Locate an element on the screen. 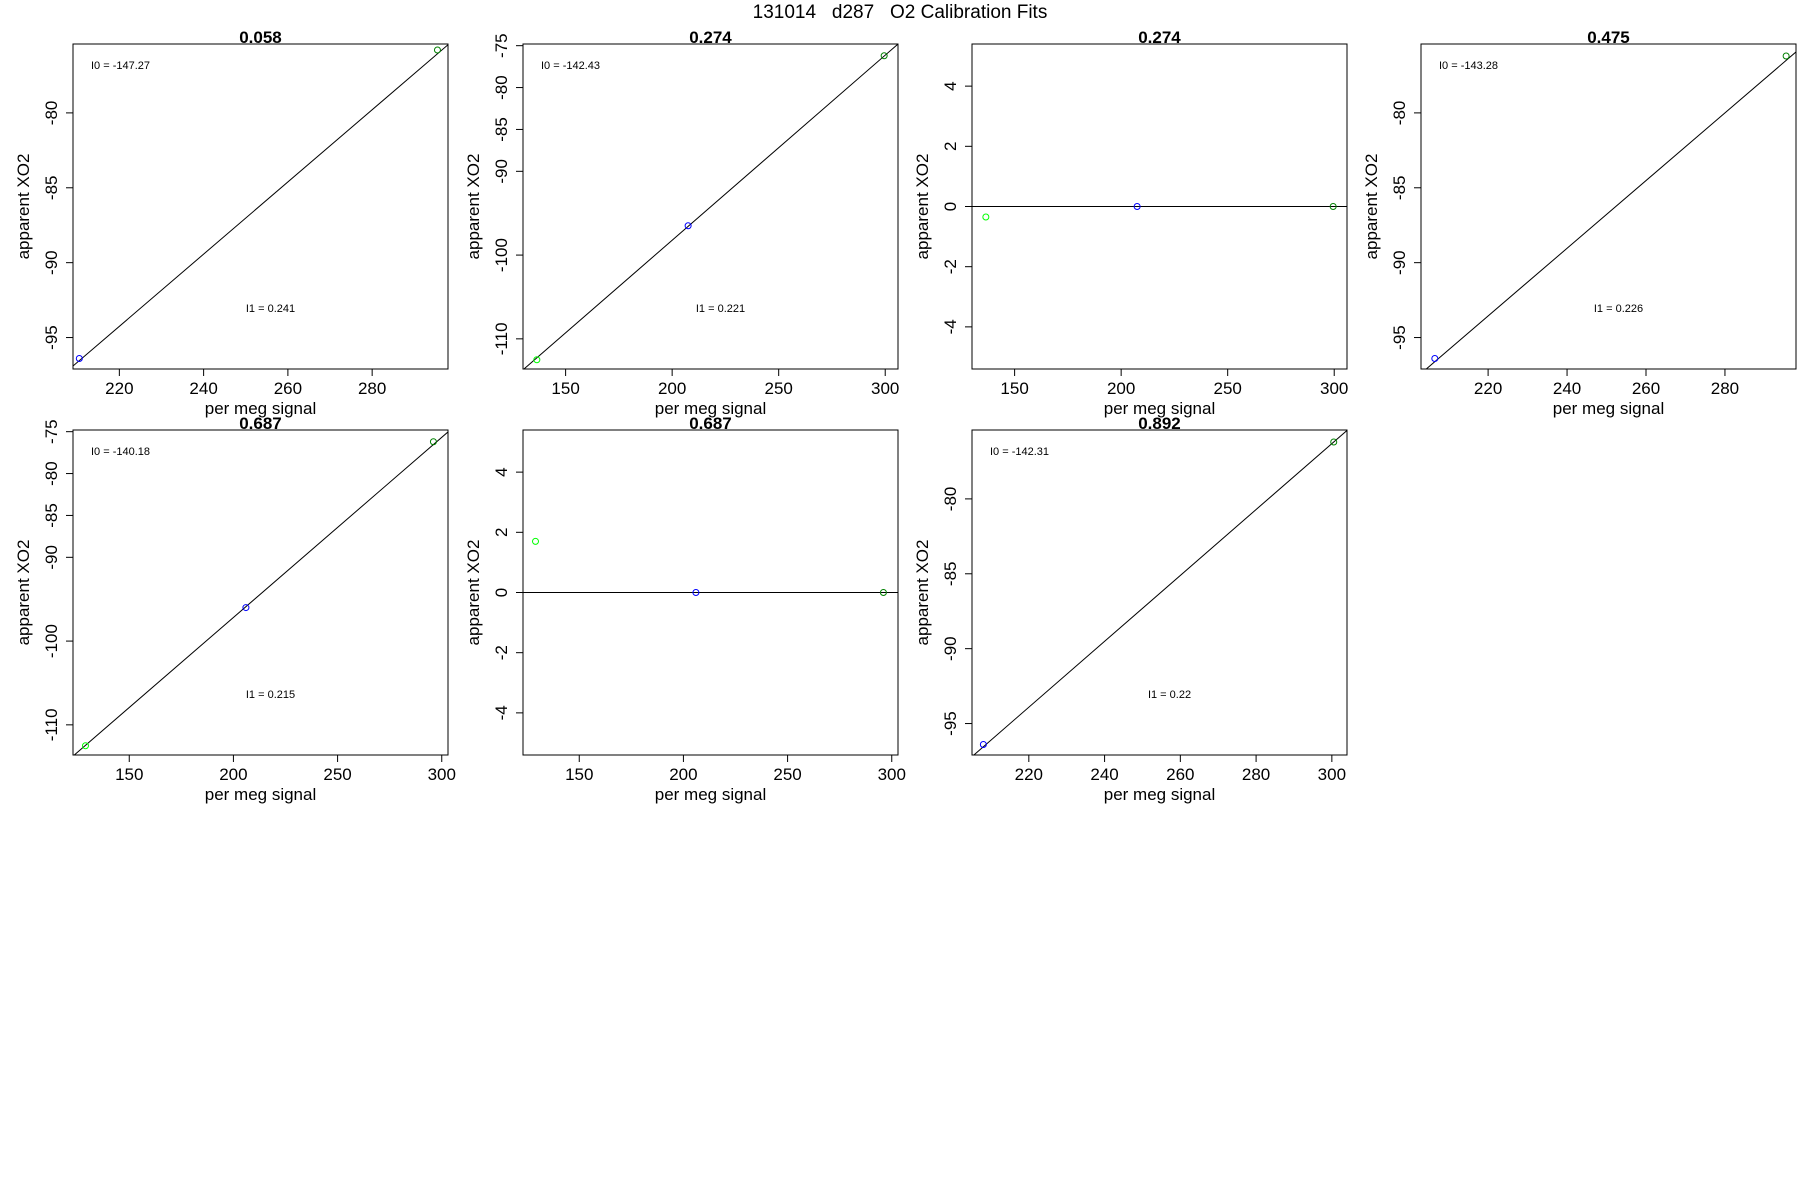 The height and width of the screenshot is (1200, 1800). intercept-annotation: I0 = -142.43 is located at coordinates (570, 66).